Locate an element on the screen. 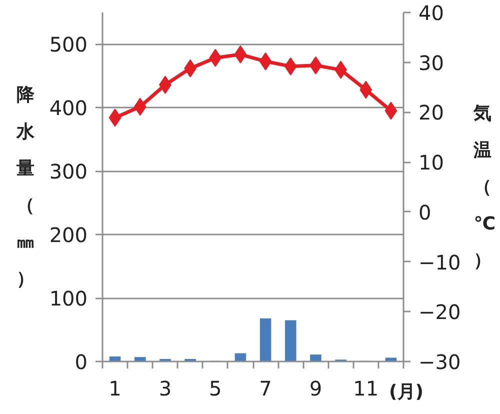 This screenshot has height=414, width=500. y-axis-title: 降水量（㎜） is located at coordinates (25, 187).